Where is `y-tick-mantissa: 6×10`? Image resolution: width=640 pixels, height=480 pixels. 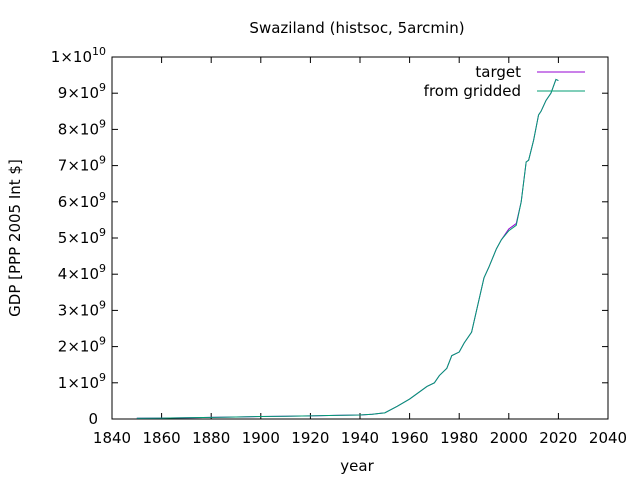
y-tick-mantissa: 6×10 is located at coordinates (78, 202).